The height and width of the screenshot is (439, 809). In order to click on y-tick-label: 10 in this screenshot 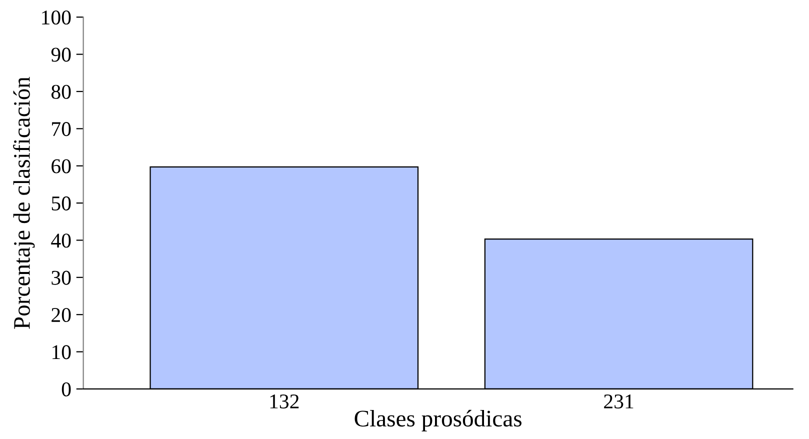, I will do `click(61, 352)`.